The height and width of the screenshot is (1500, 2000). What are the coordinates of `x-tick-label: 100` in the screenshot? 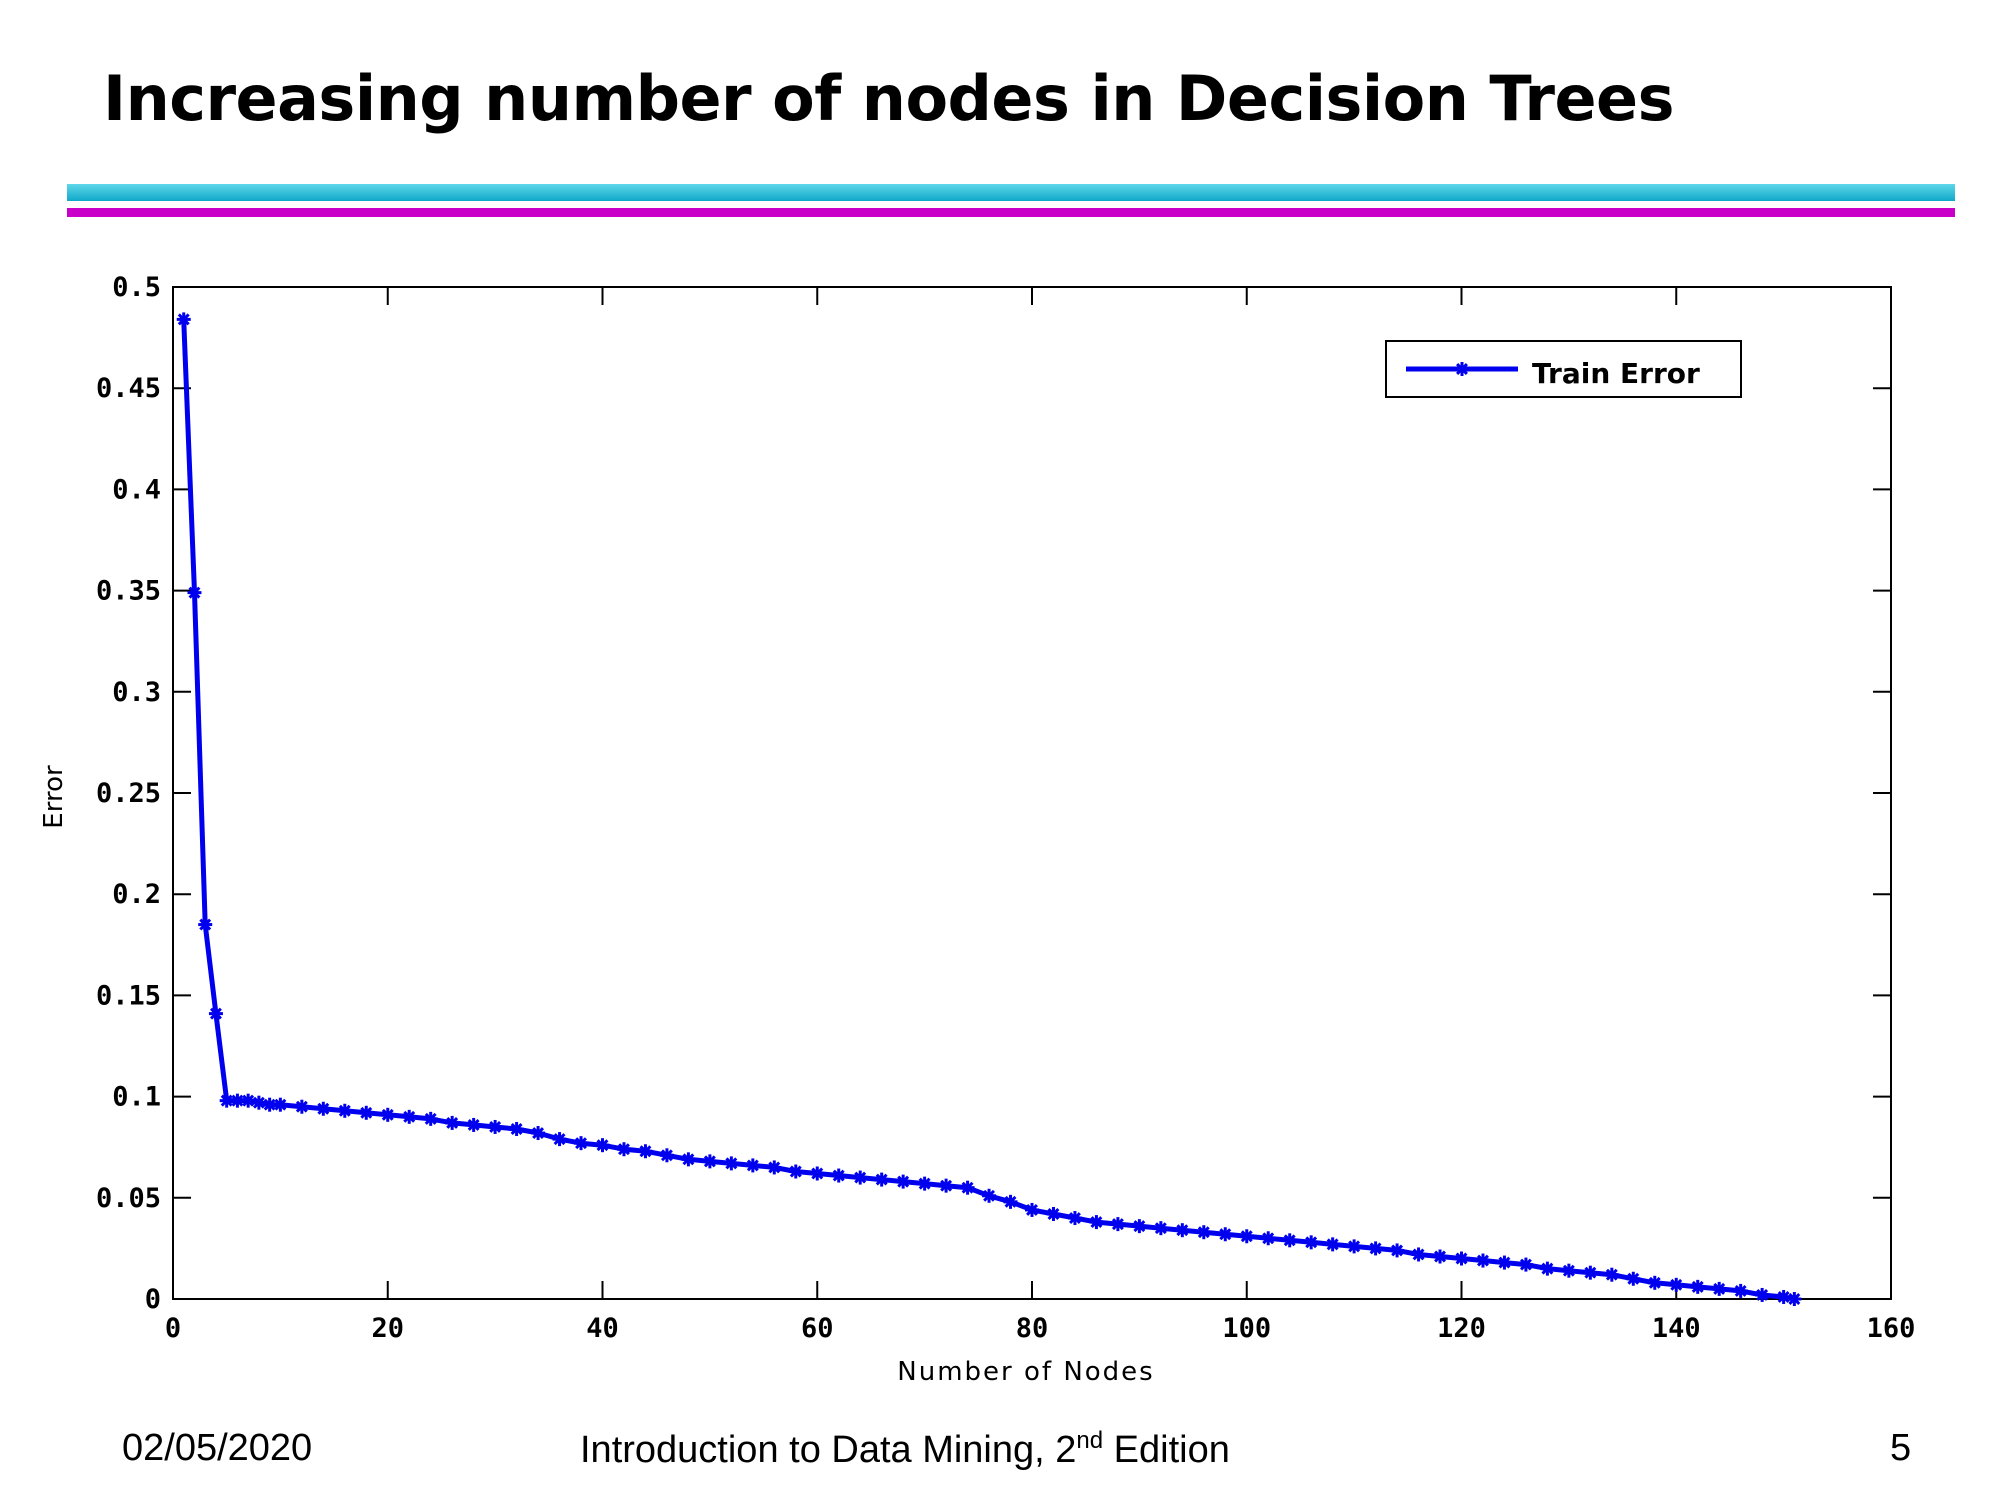 It's located at (1246, 1328).